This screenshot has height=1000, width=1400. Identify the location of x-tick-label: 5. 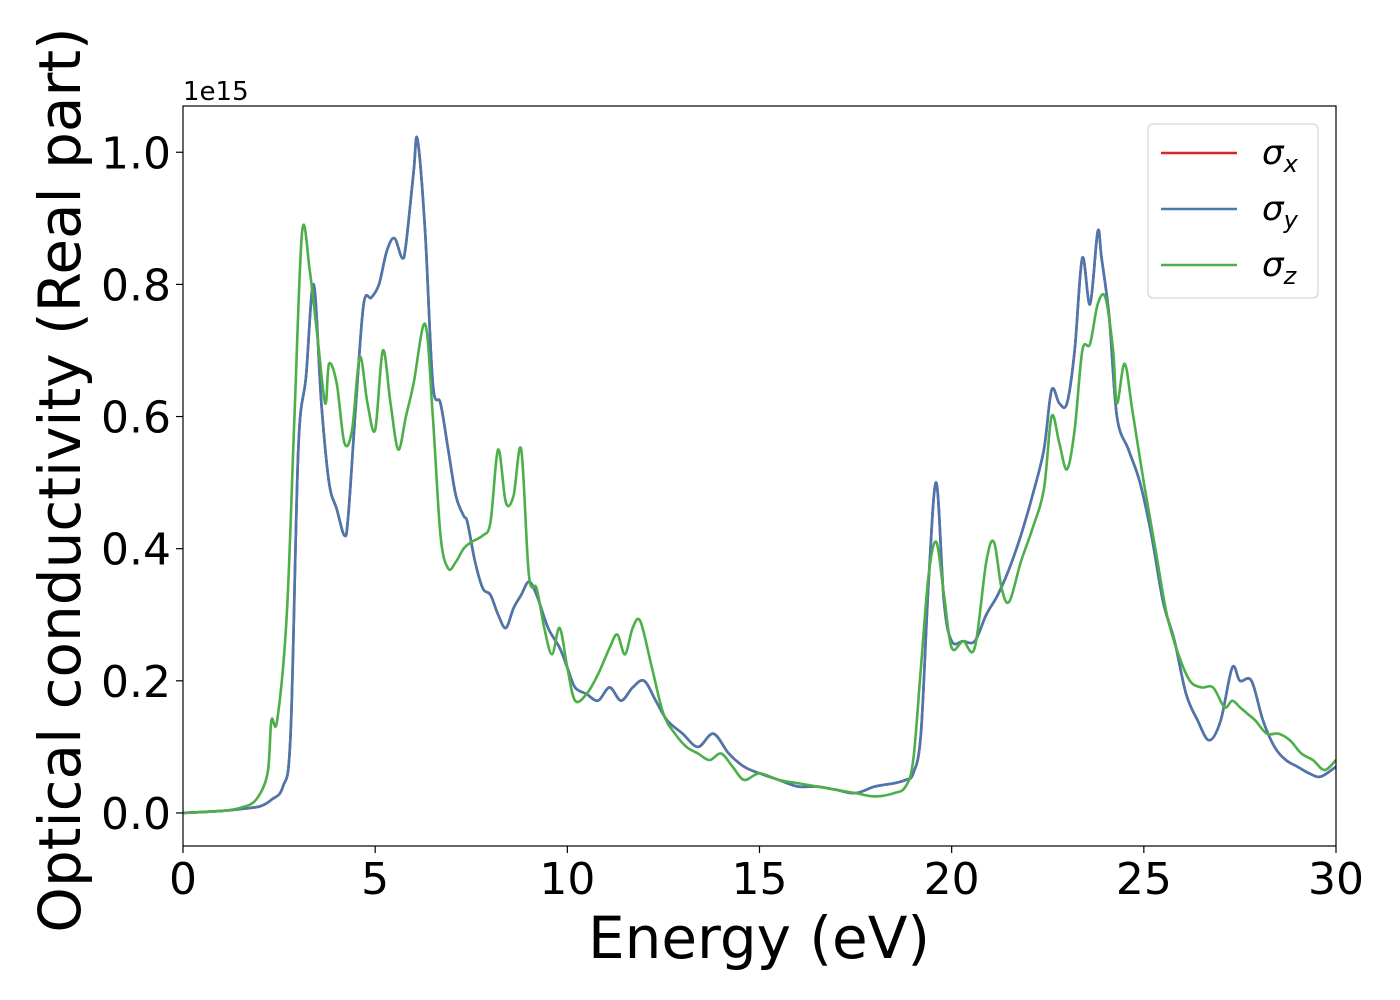
(375, 879).